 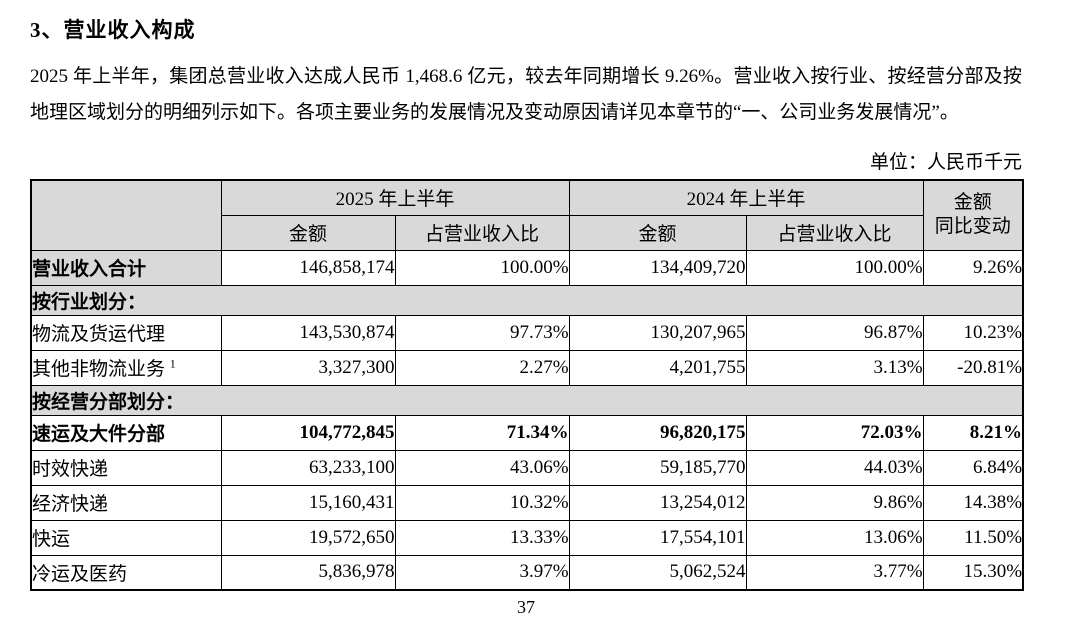 I want to click on cell-amount-2024: 59,185,770, so click(x=657, y=467).